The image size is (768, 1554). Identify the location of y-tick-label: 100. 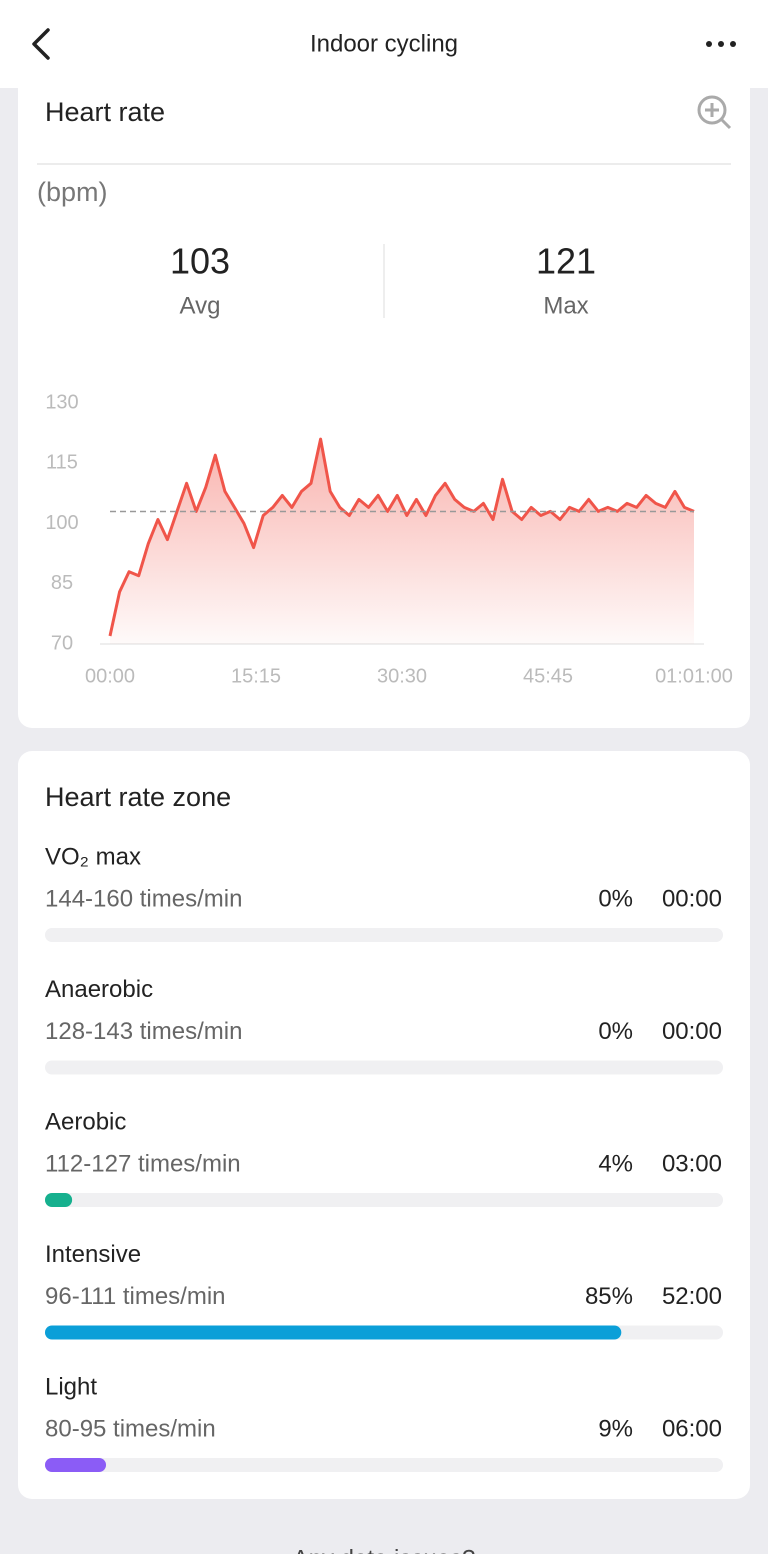
(61, 523).